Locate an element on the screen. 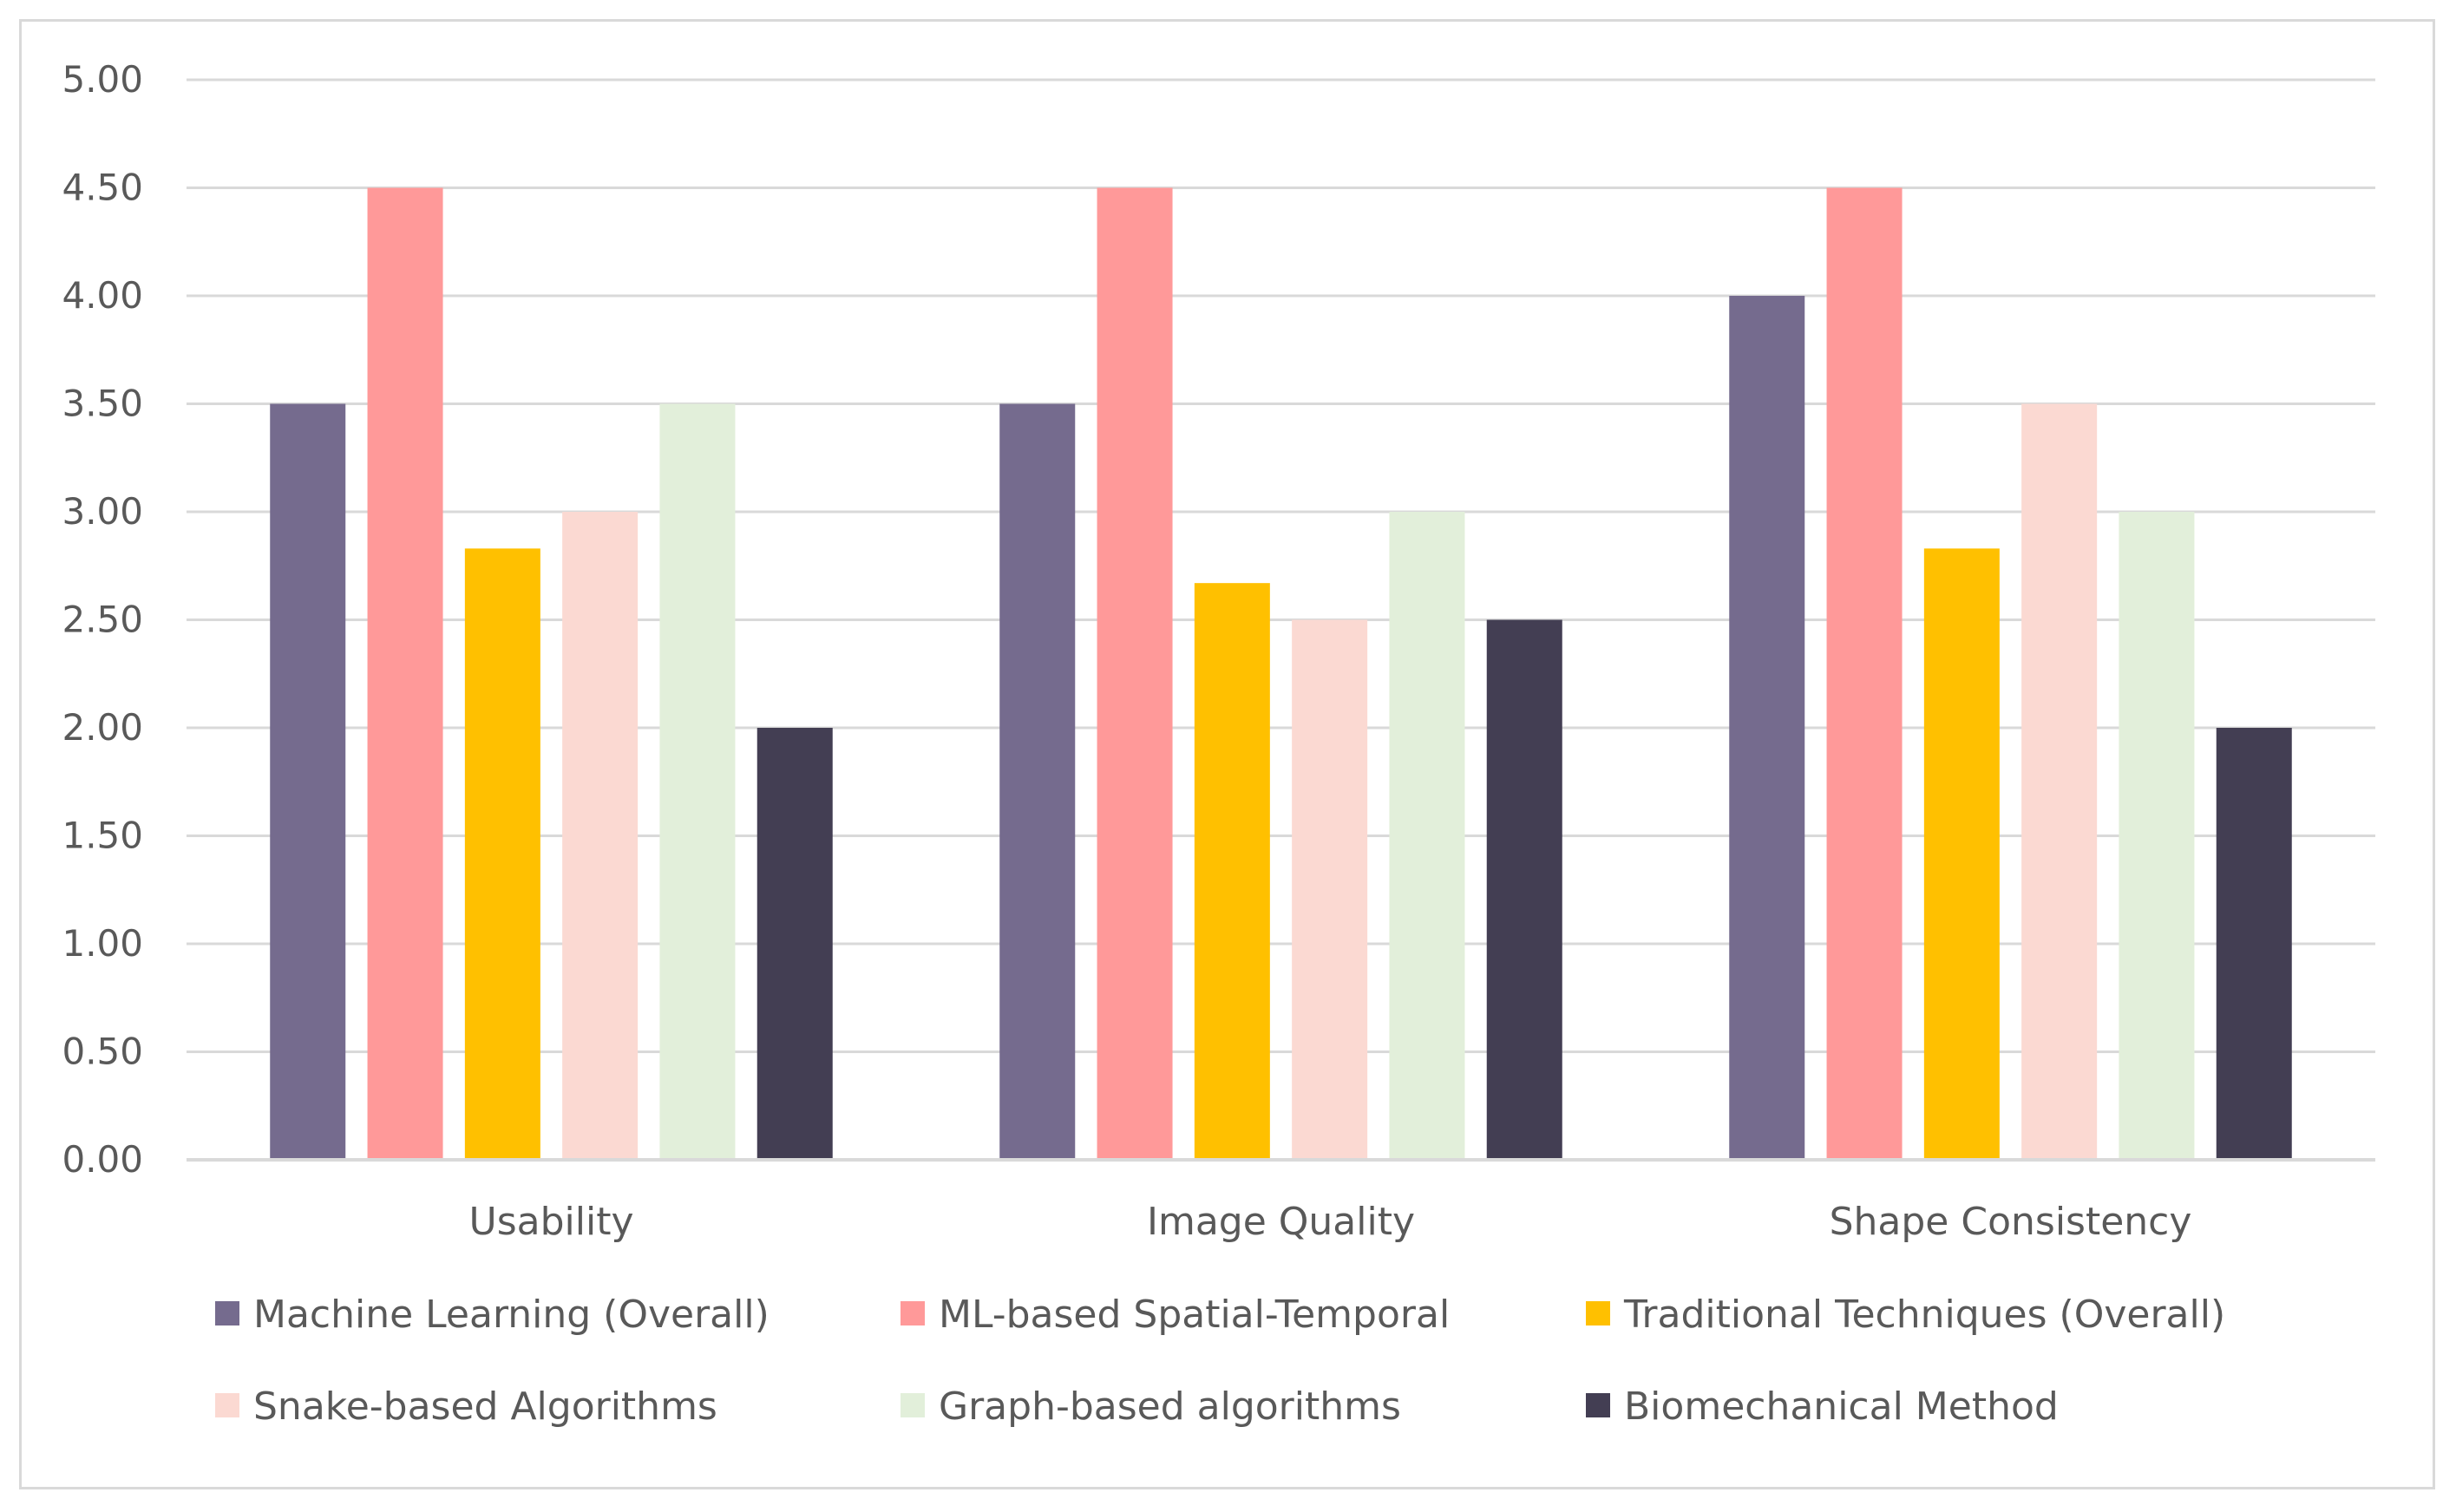 Image resolution: width=2456 pixels, height=1512 pixels. legend-item: ML-based Spatial-Temporal is located at coordinates (1175, 1315).